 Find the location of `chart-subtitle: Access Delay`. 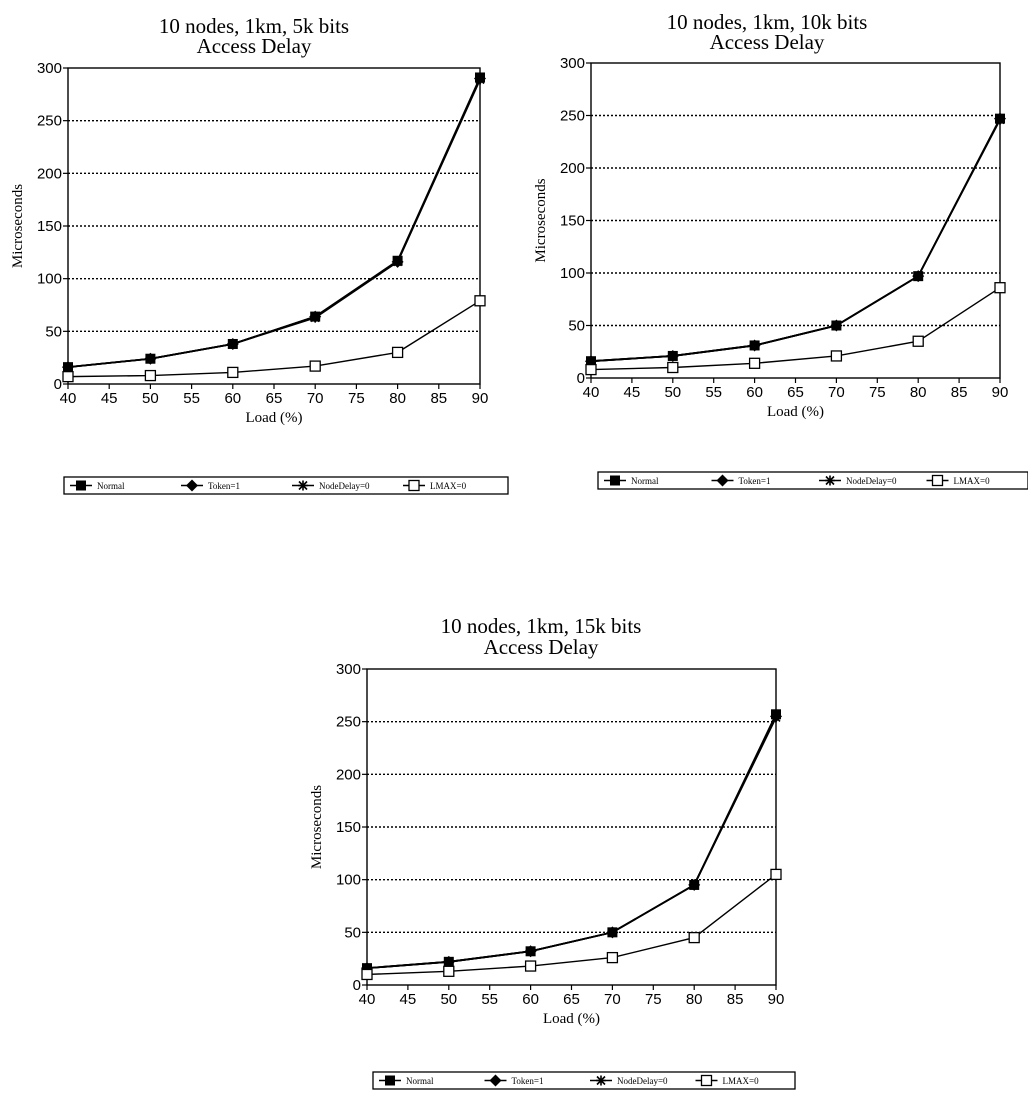

chart-subtitle: Access Delay is located at coordinates (541, 647).